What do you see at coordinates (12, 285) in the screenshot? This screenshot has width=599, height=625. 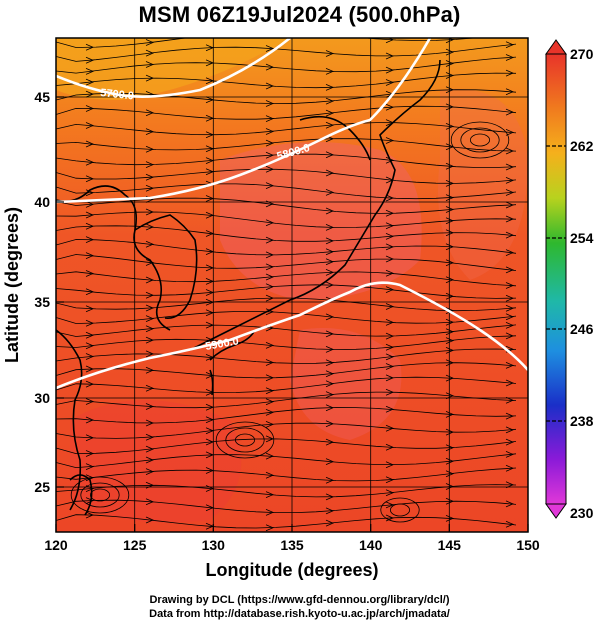 I see `y-axis-label: Latitude (degrees)` at bounding box center [12, 285].